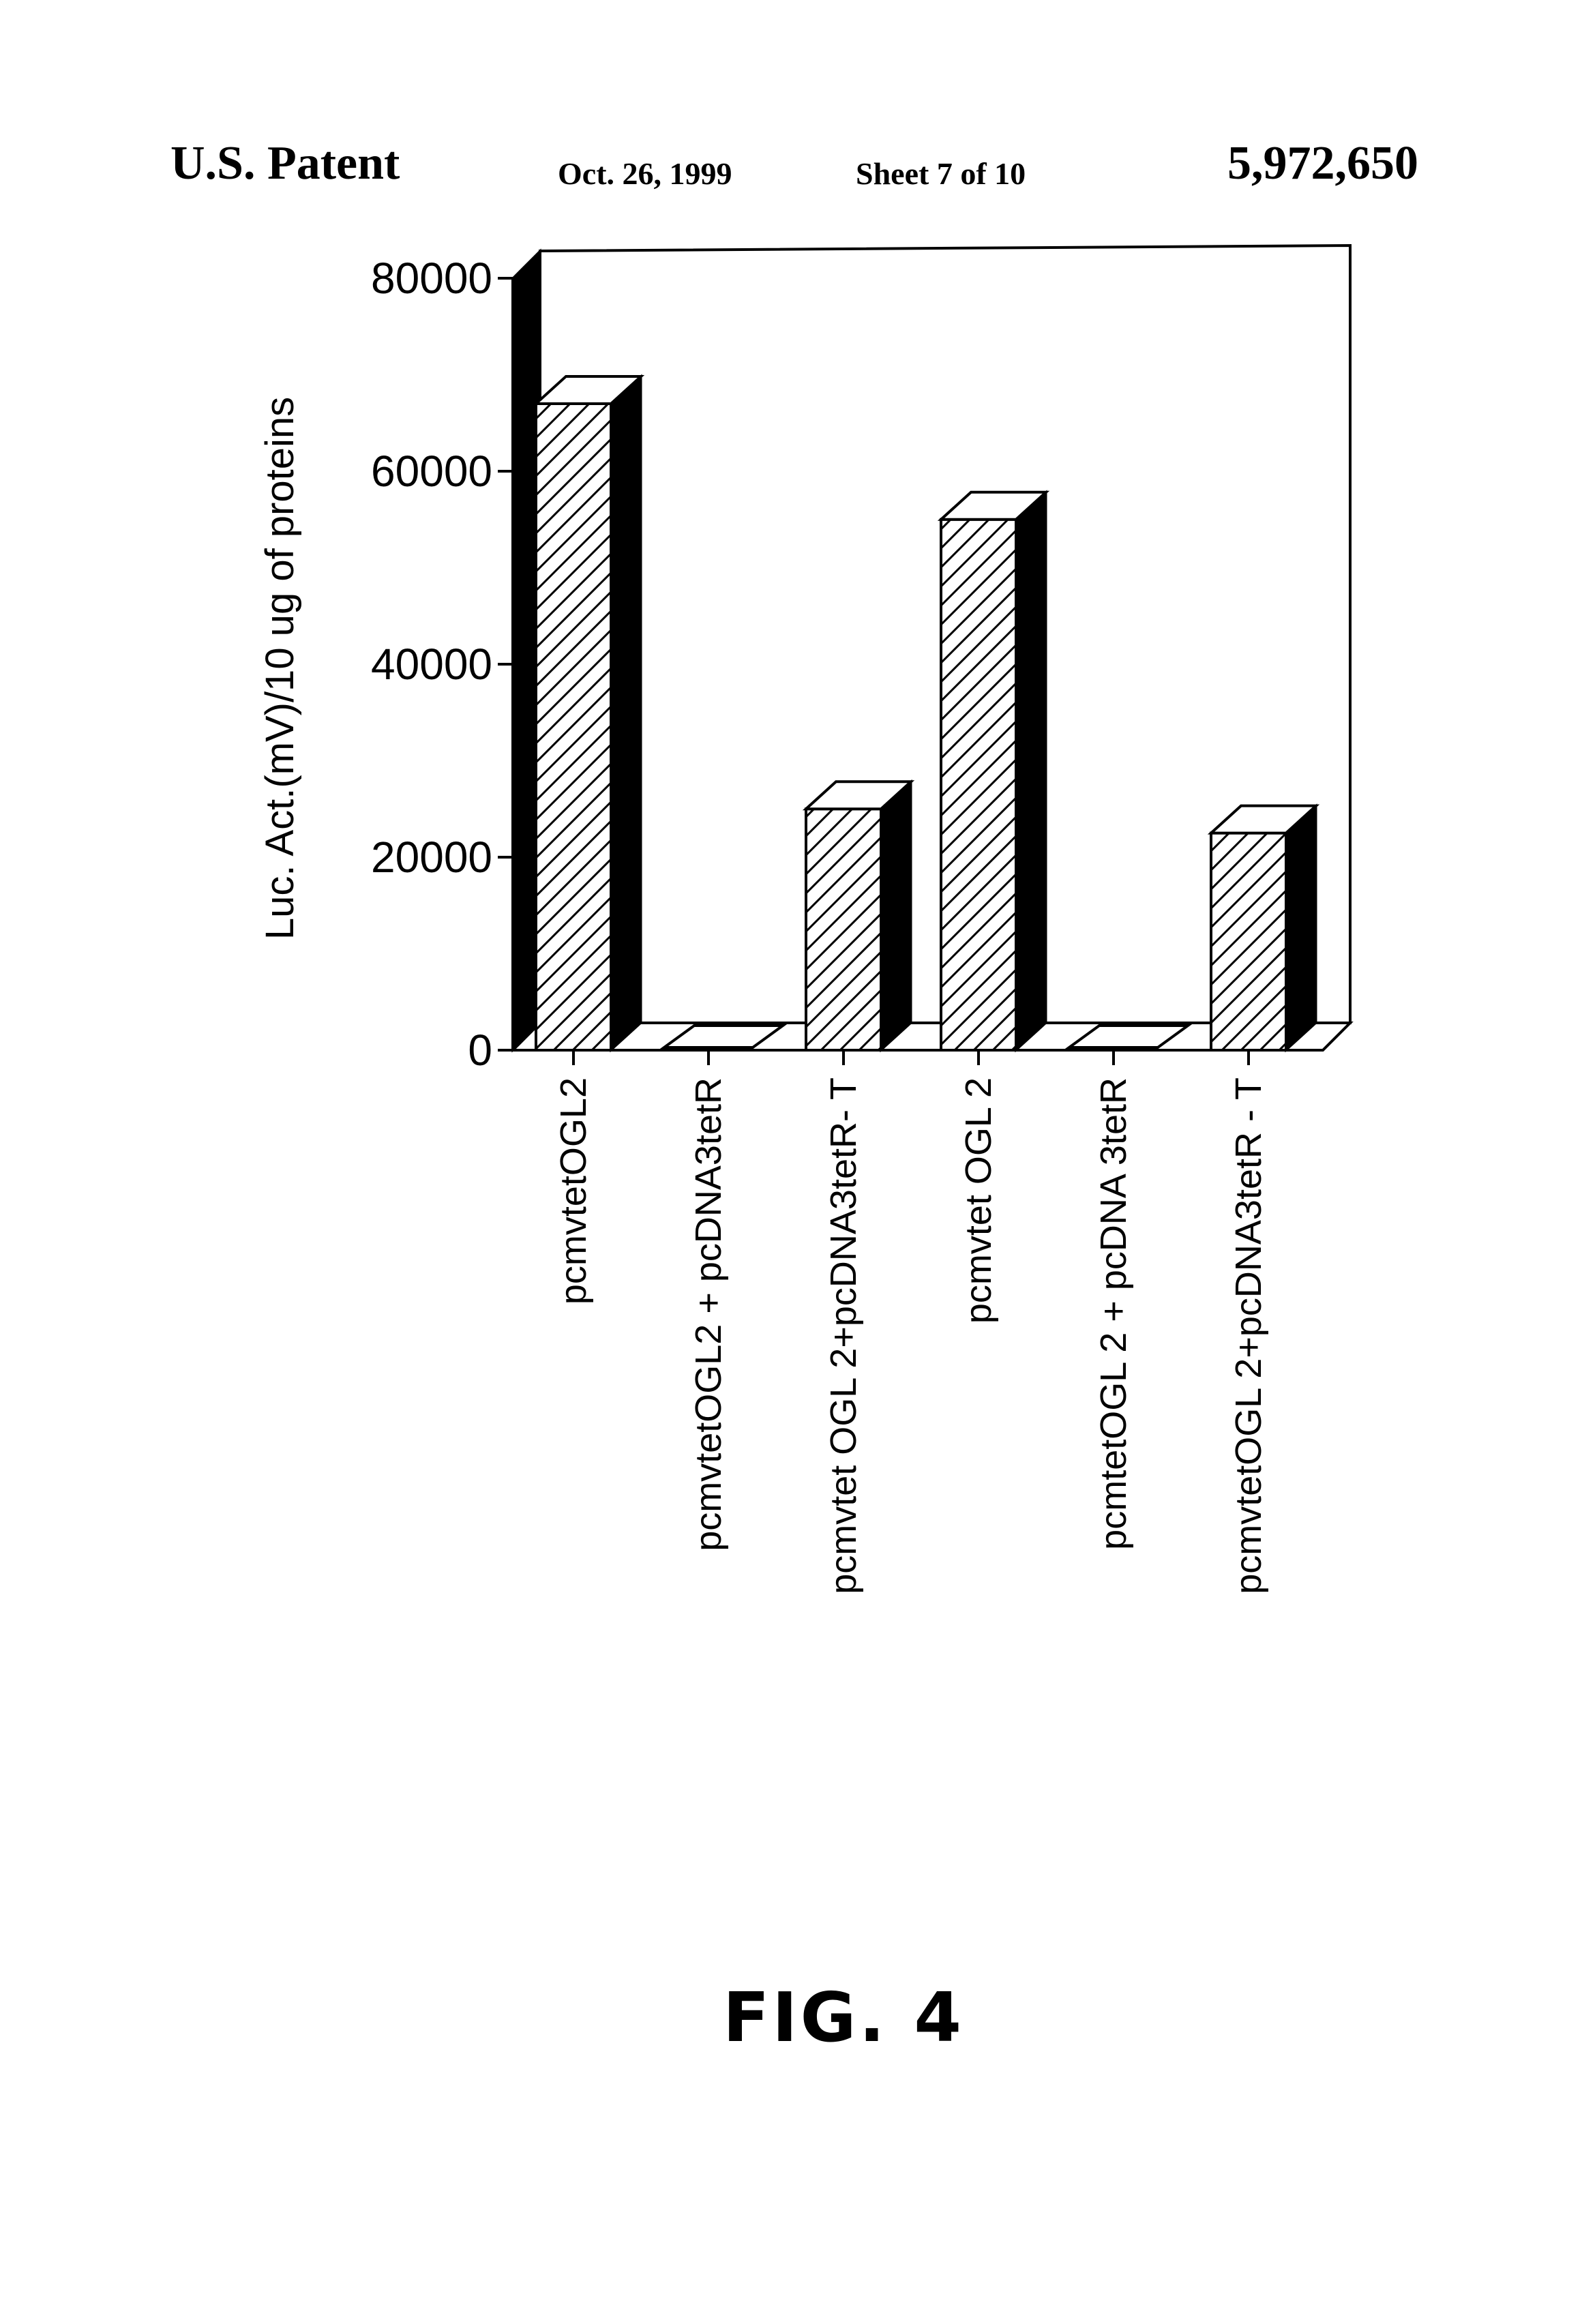 The width and height of the screenshot is (1582, 2324). What do you see at coordinates (480, 1050) in the screenshot?
I see `y-tick-label: 0` at bounding box center [480, 1050].